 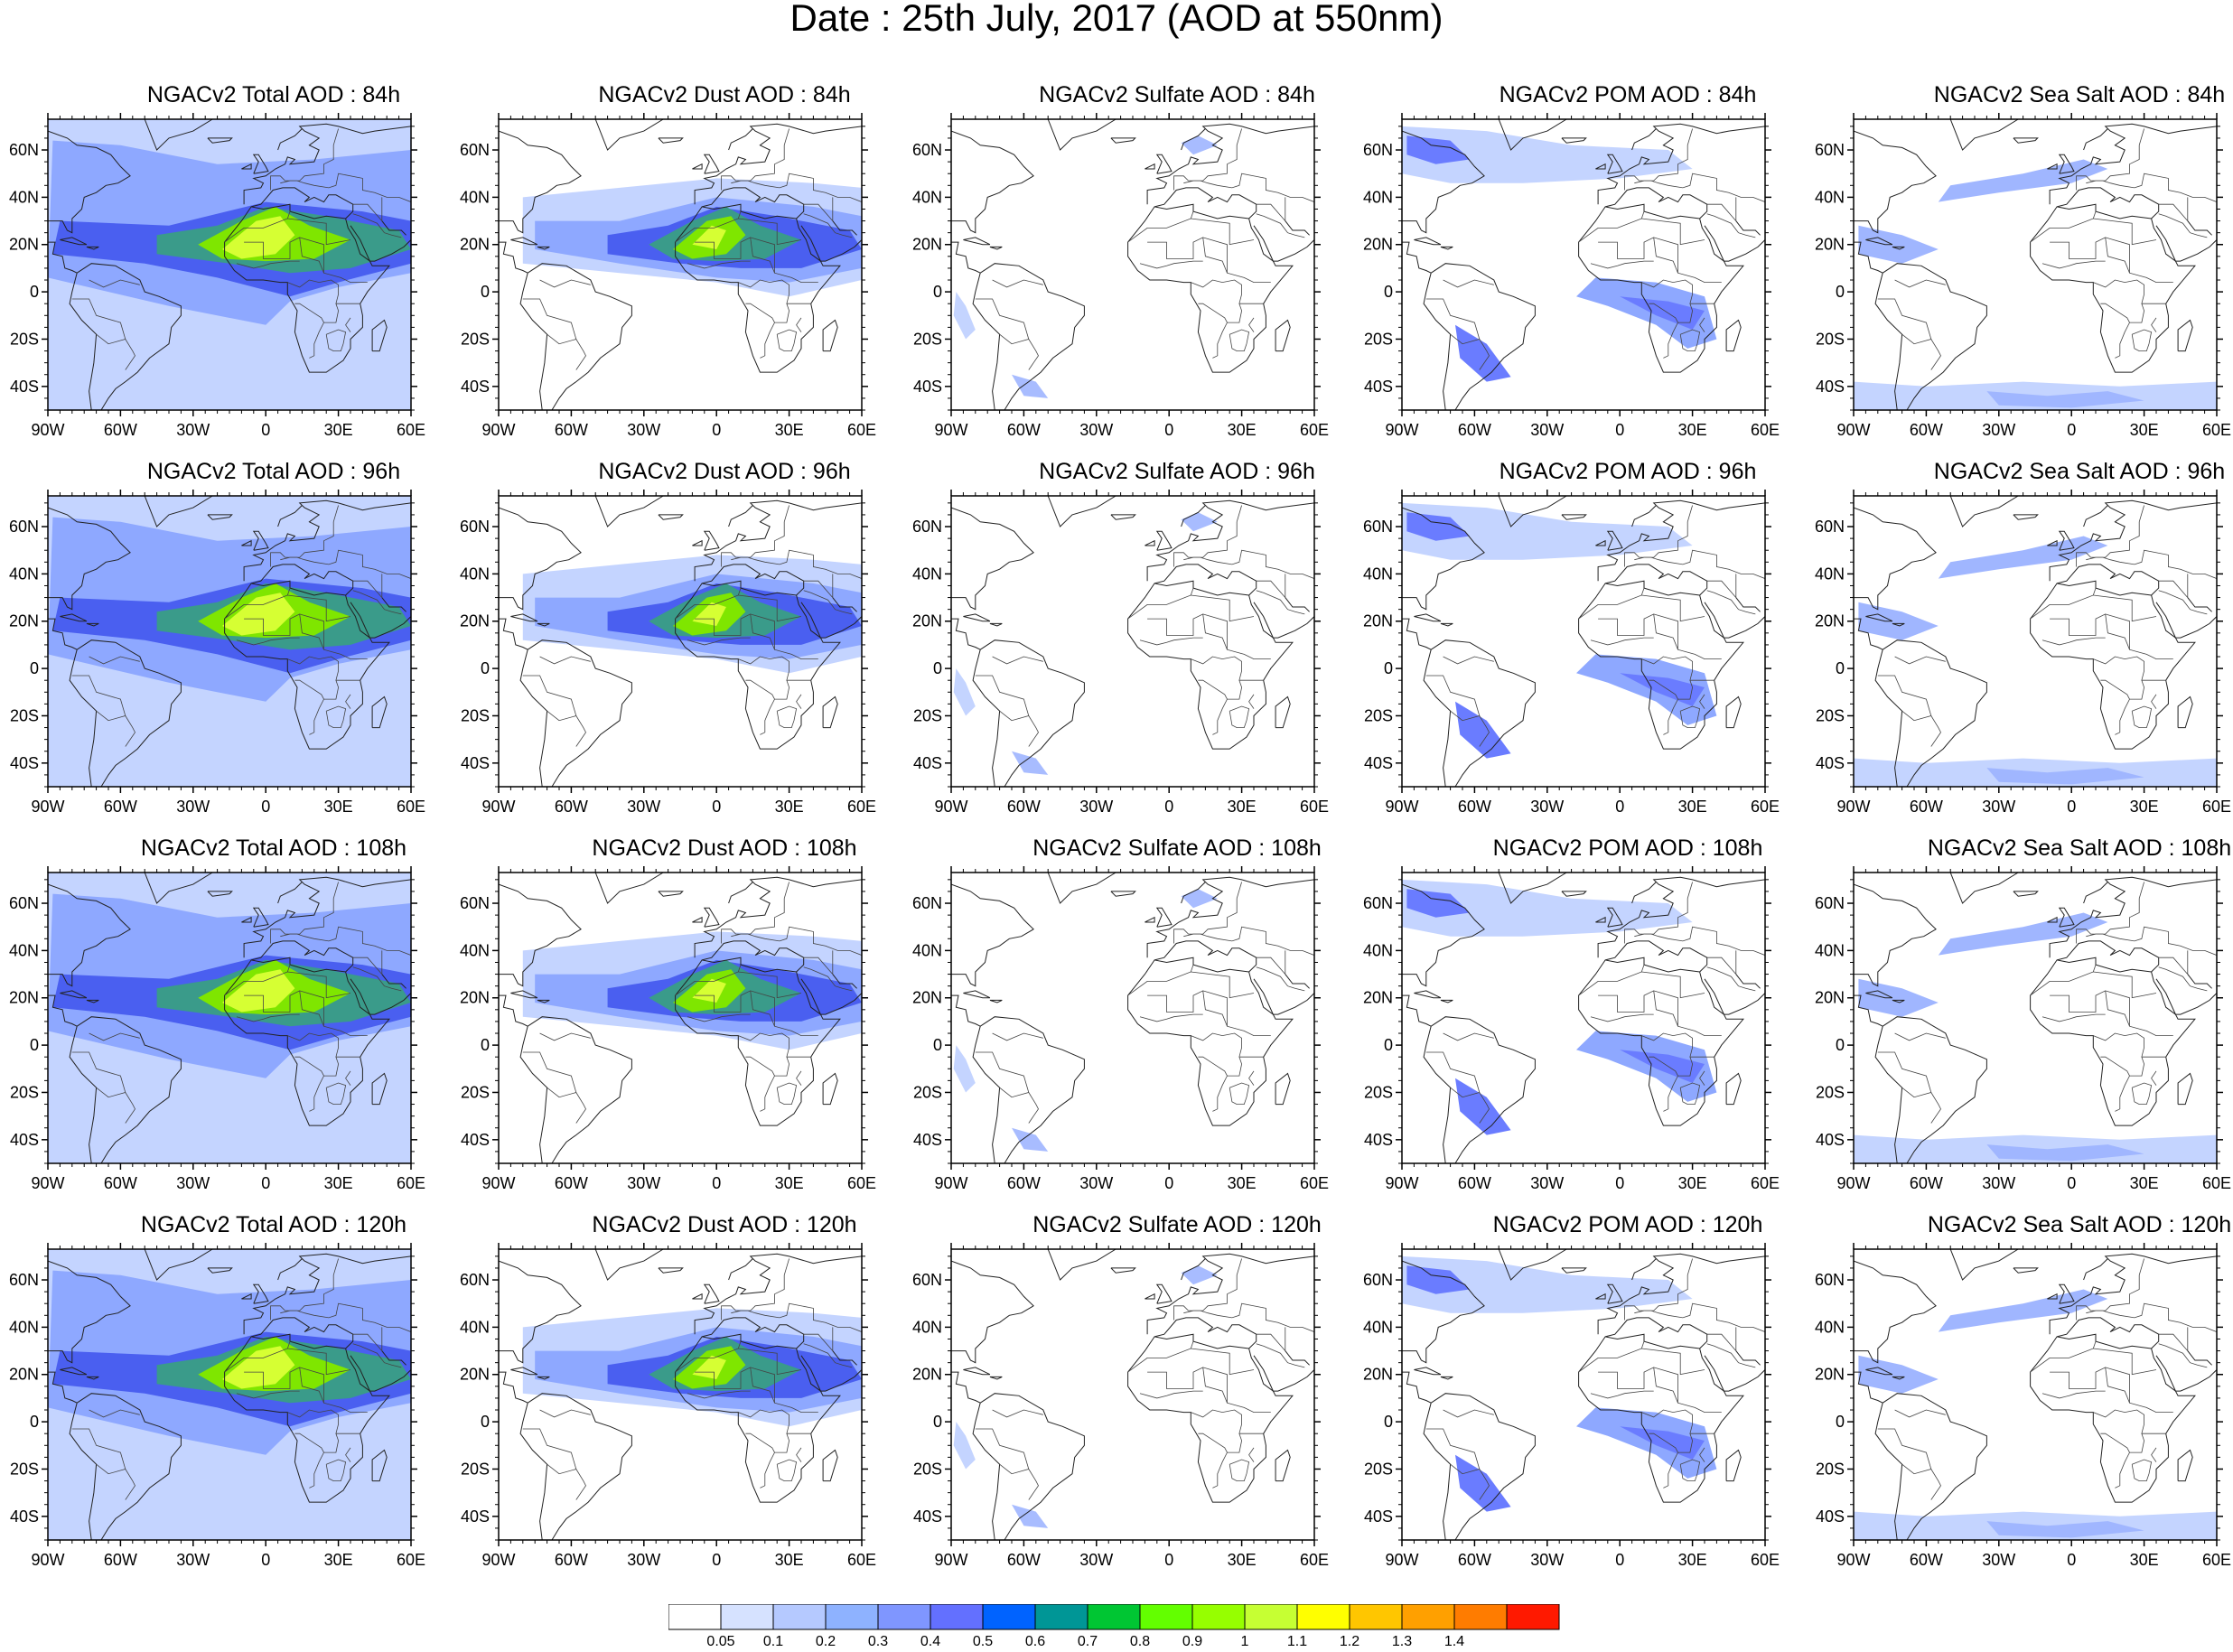 What do you see at coordinates (1132, 1394) in the screenshot?
I see `aod-field` at bounding box center [1132, 1394].